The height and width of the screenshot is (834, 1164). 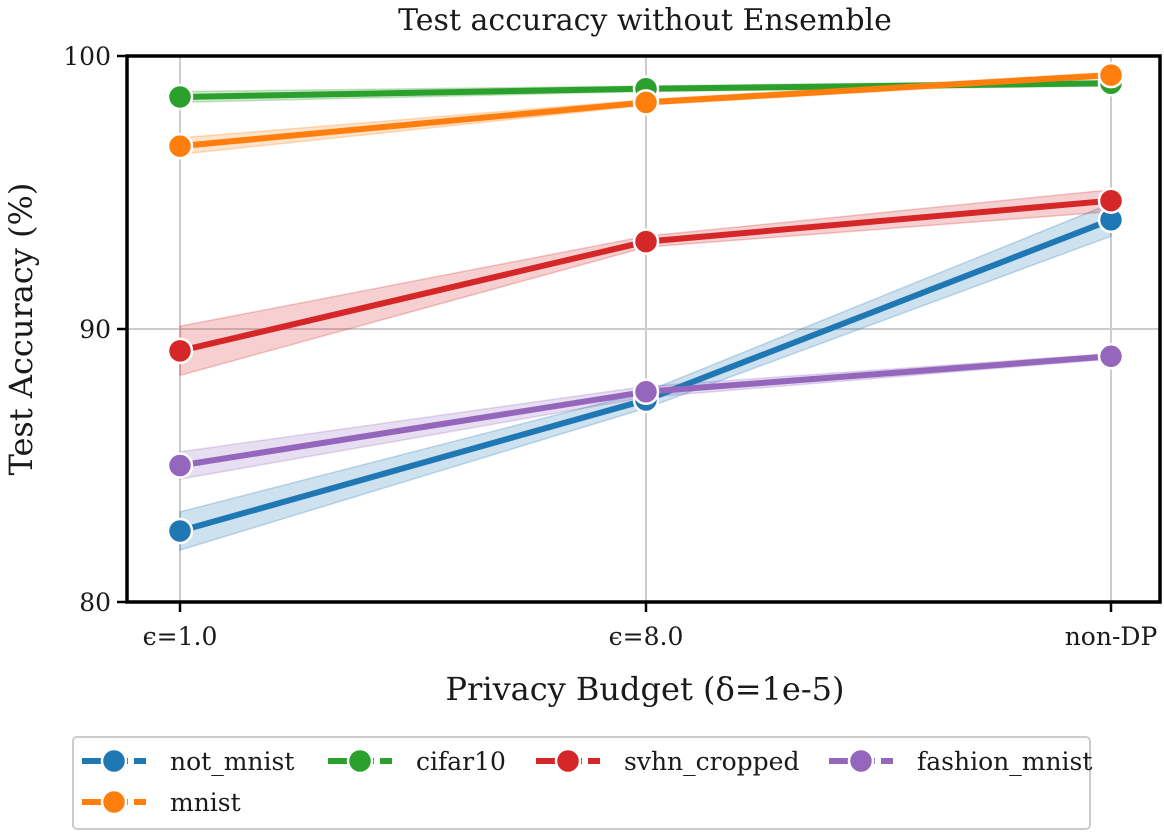 I want to click on x-axis-label: Privacy Budget (δ=1e-5), so click(x=645, y=689).